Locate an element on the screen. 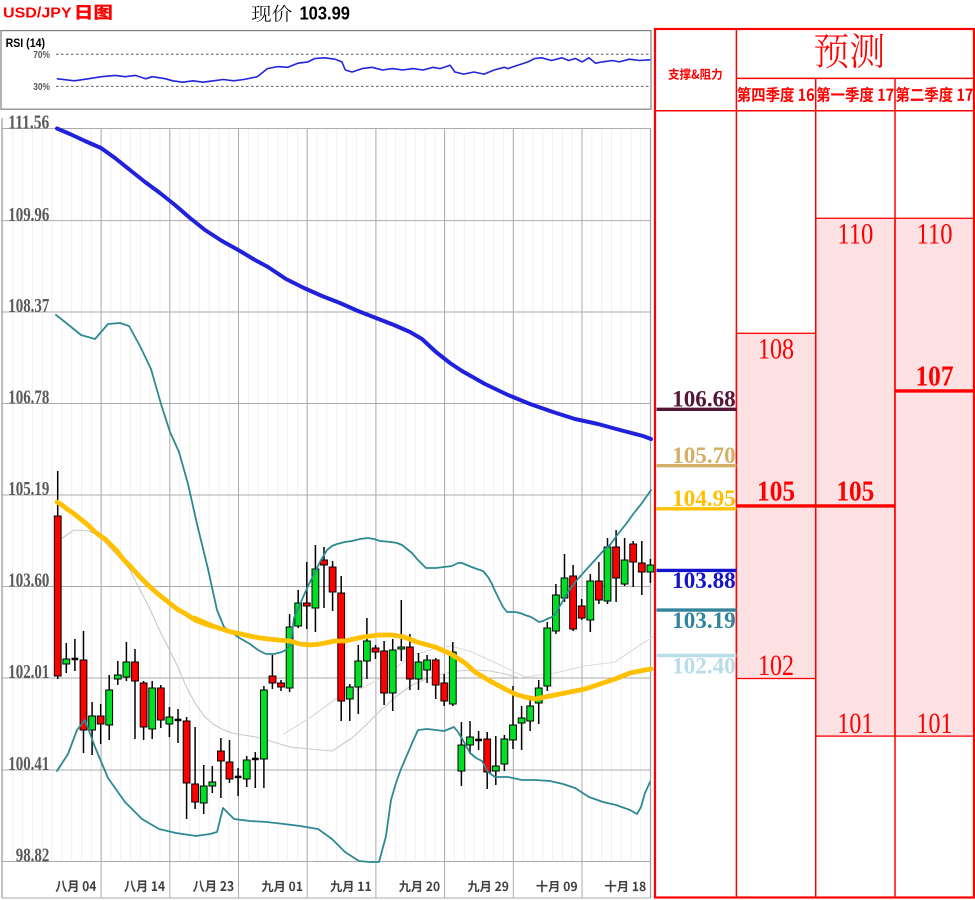  svg-text: 109.96 is located at coordinates (28, 215).